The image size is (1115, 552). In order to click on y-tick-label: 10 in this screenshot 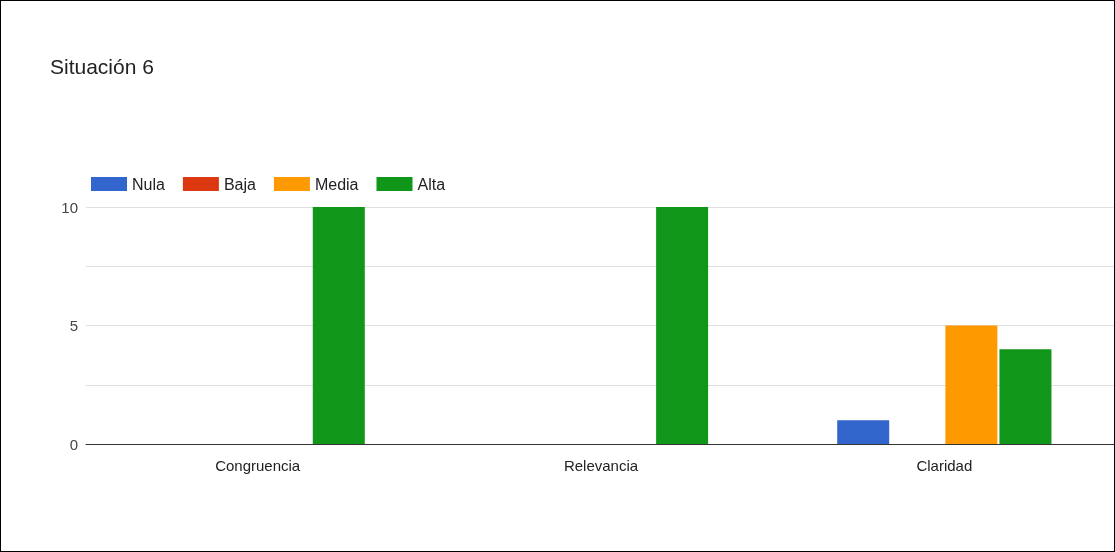, I will do `click(69, 207)`.